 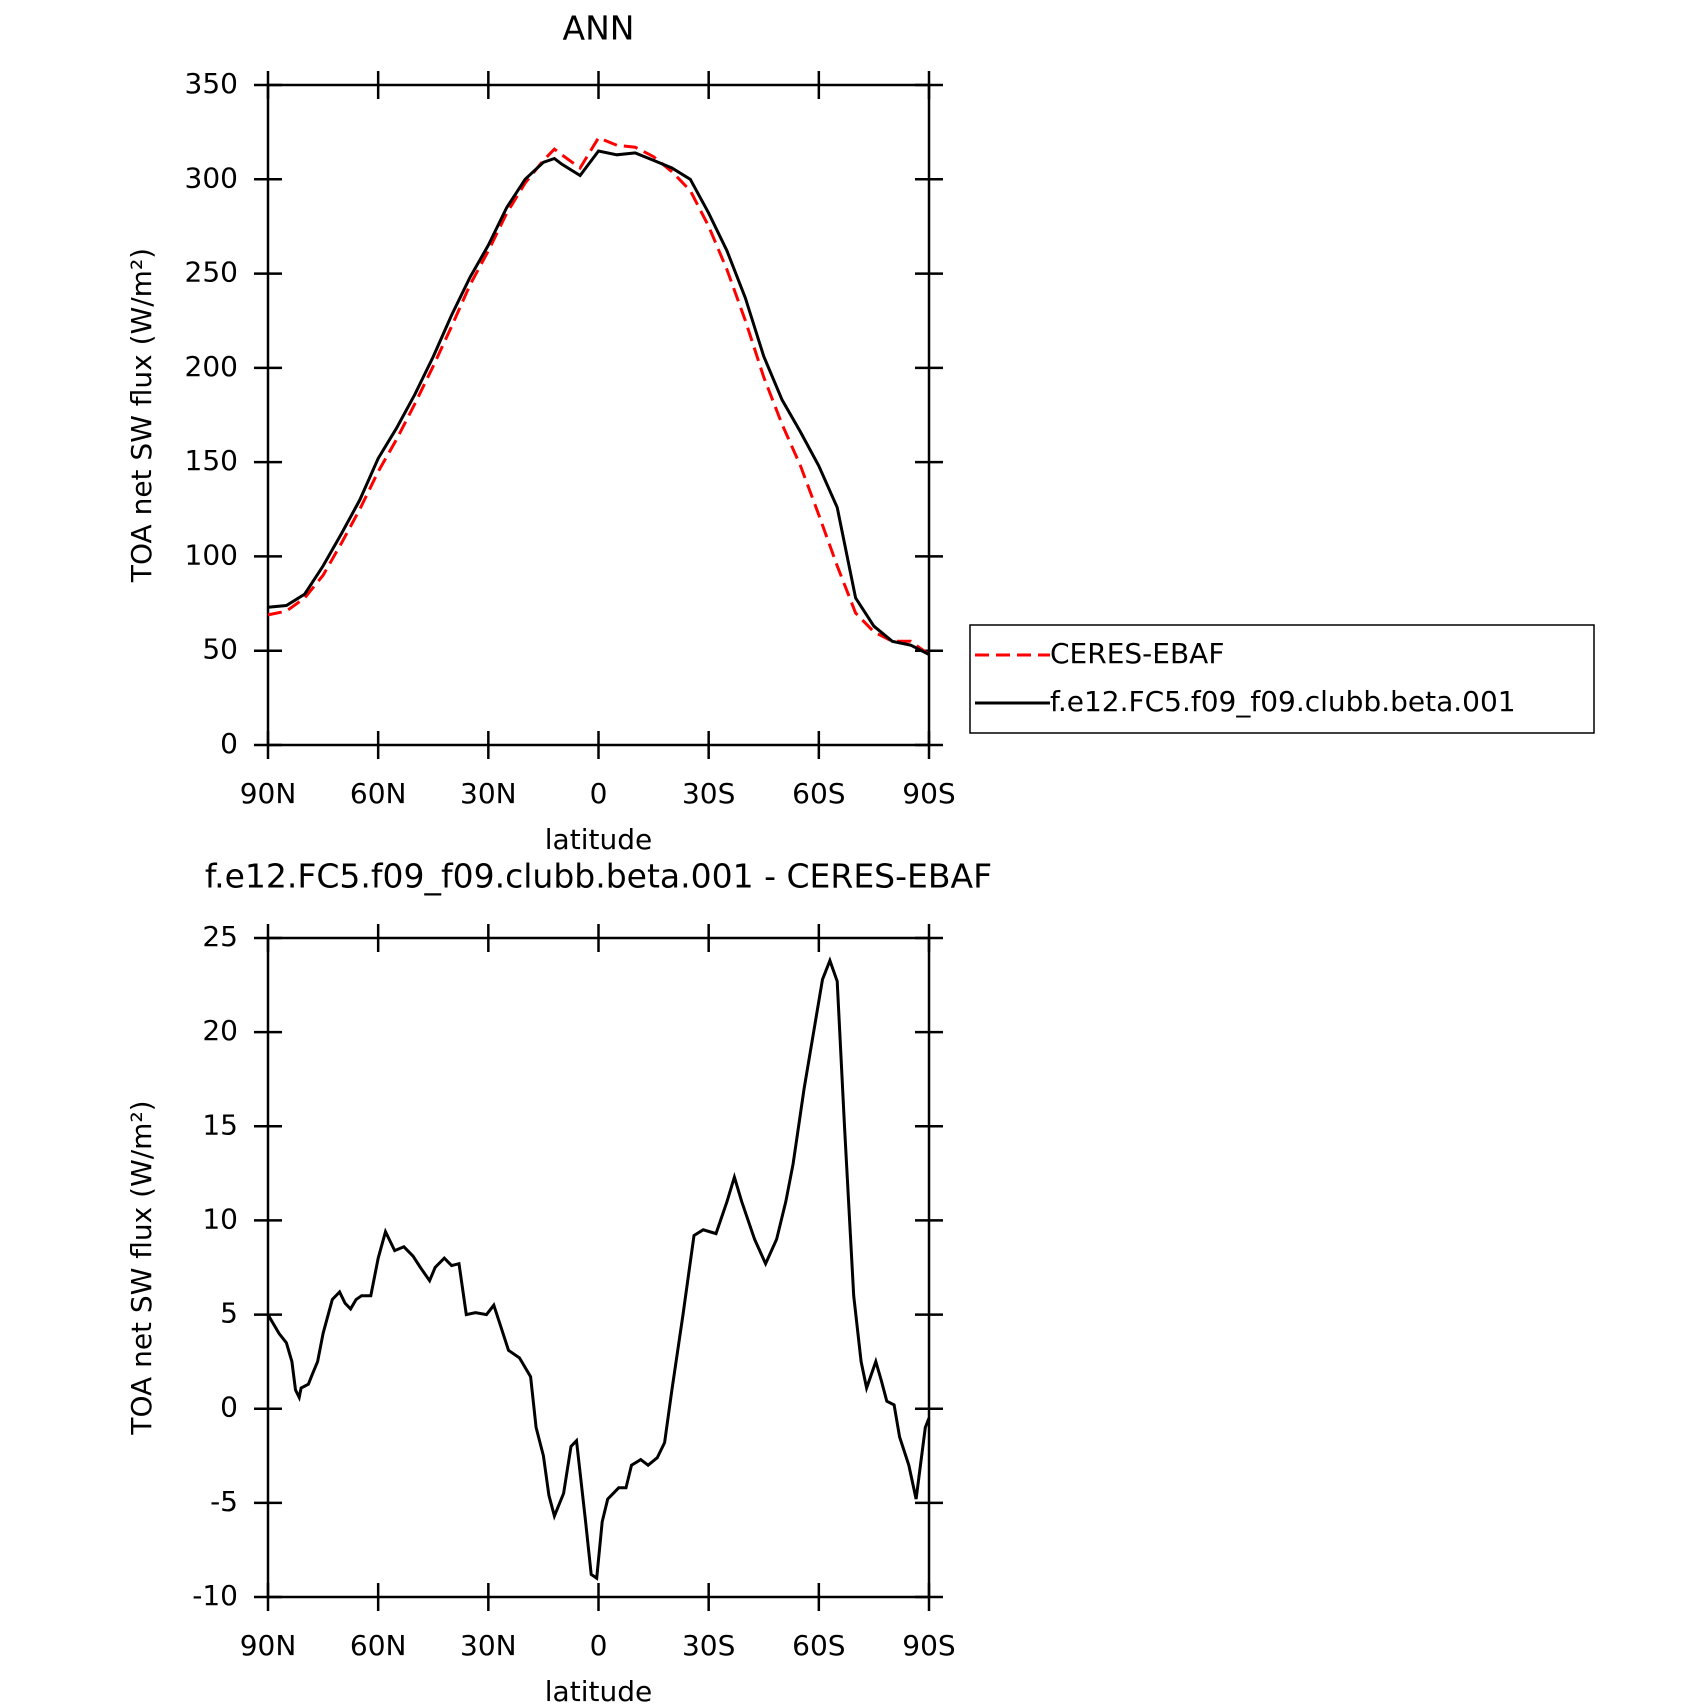 I want to click on legend-box, so click(x=1282, y=679).